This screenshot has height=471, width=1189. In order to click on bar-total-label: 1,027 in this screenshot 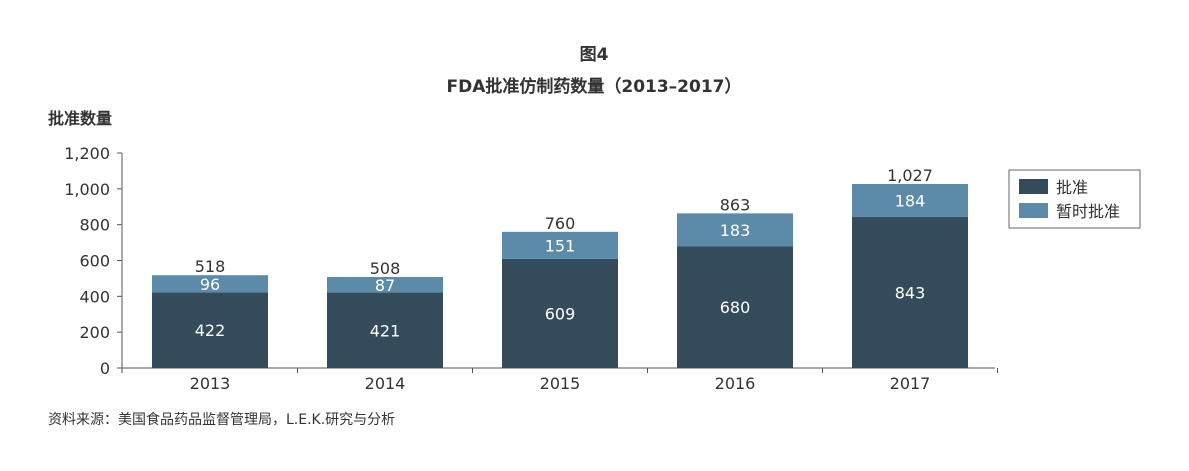, I will do `click(910, 175)`.